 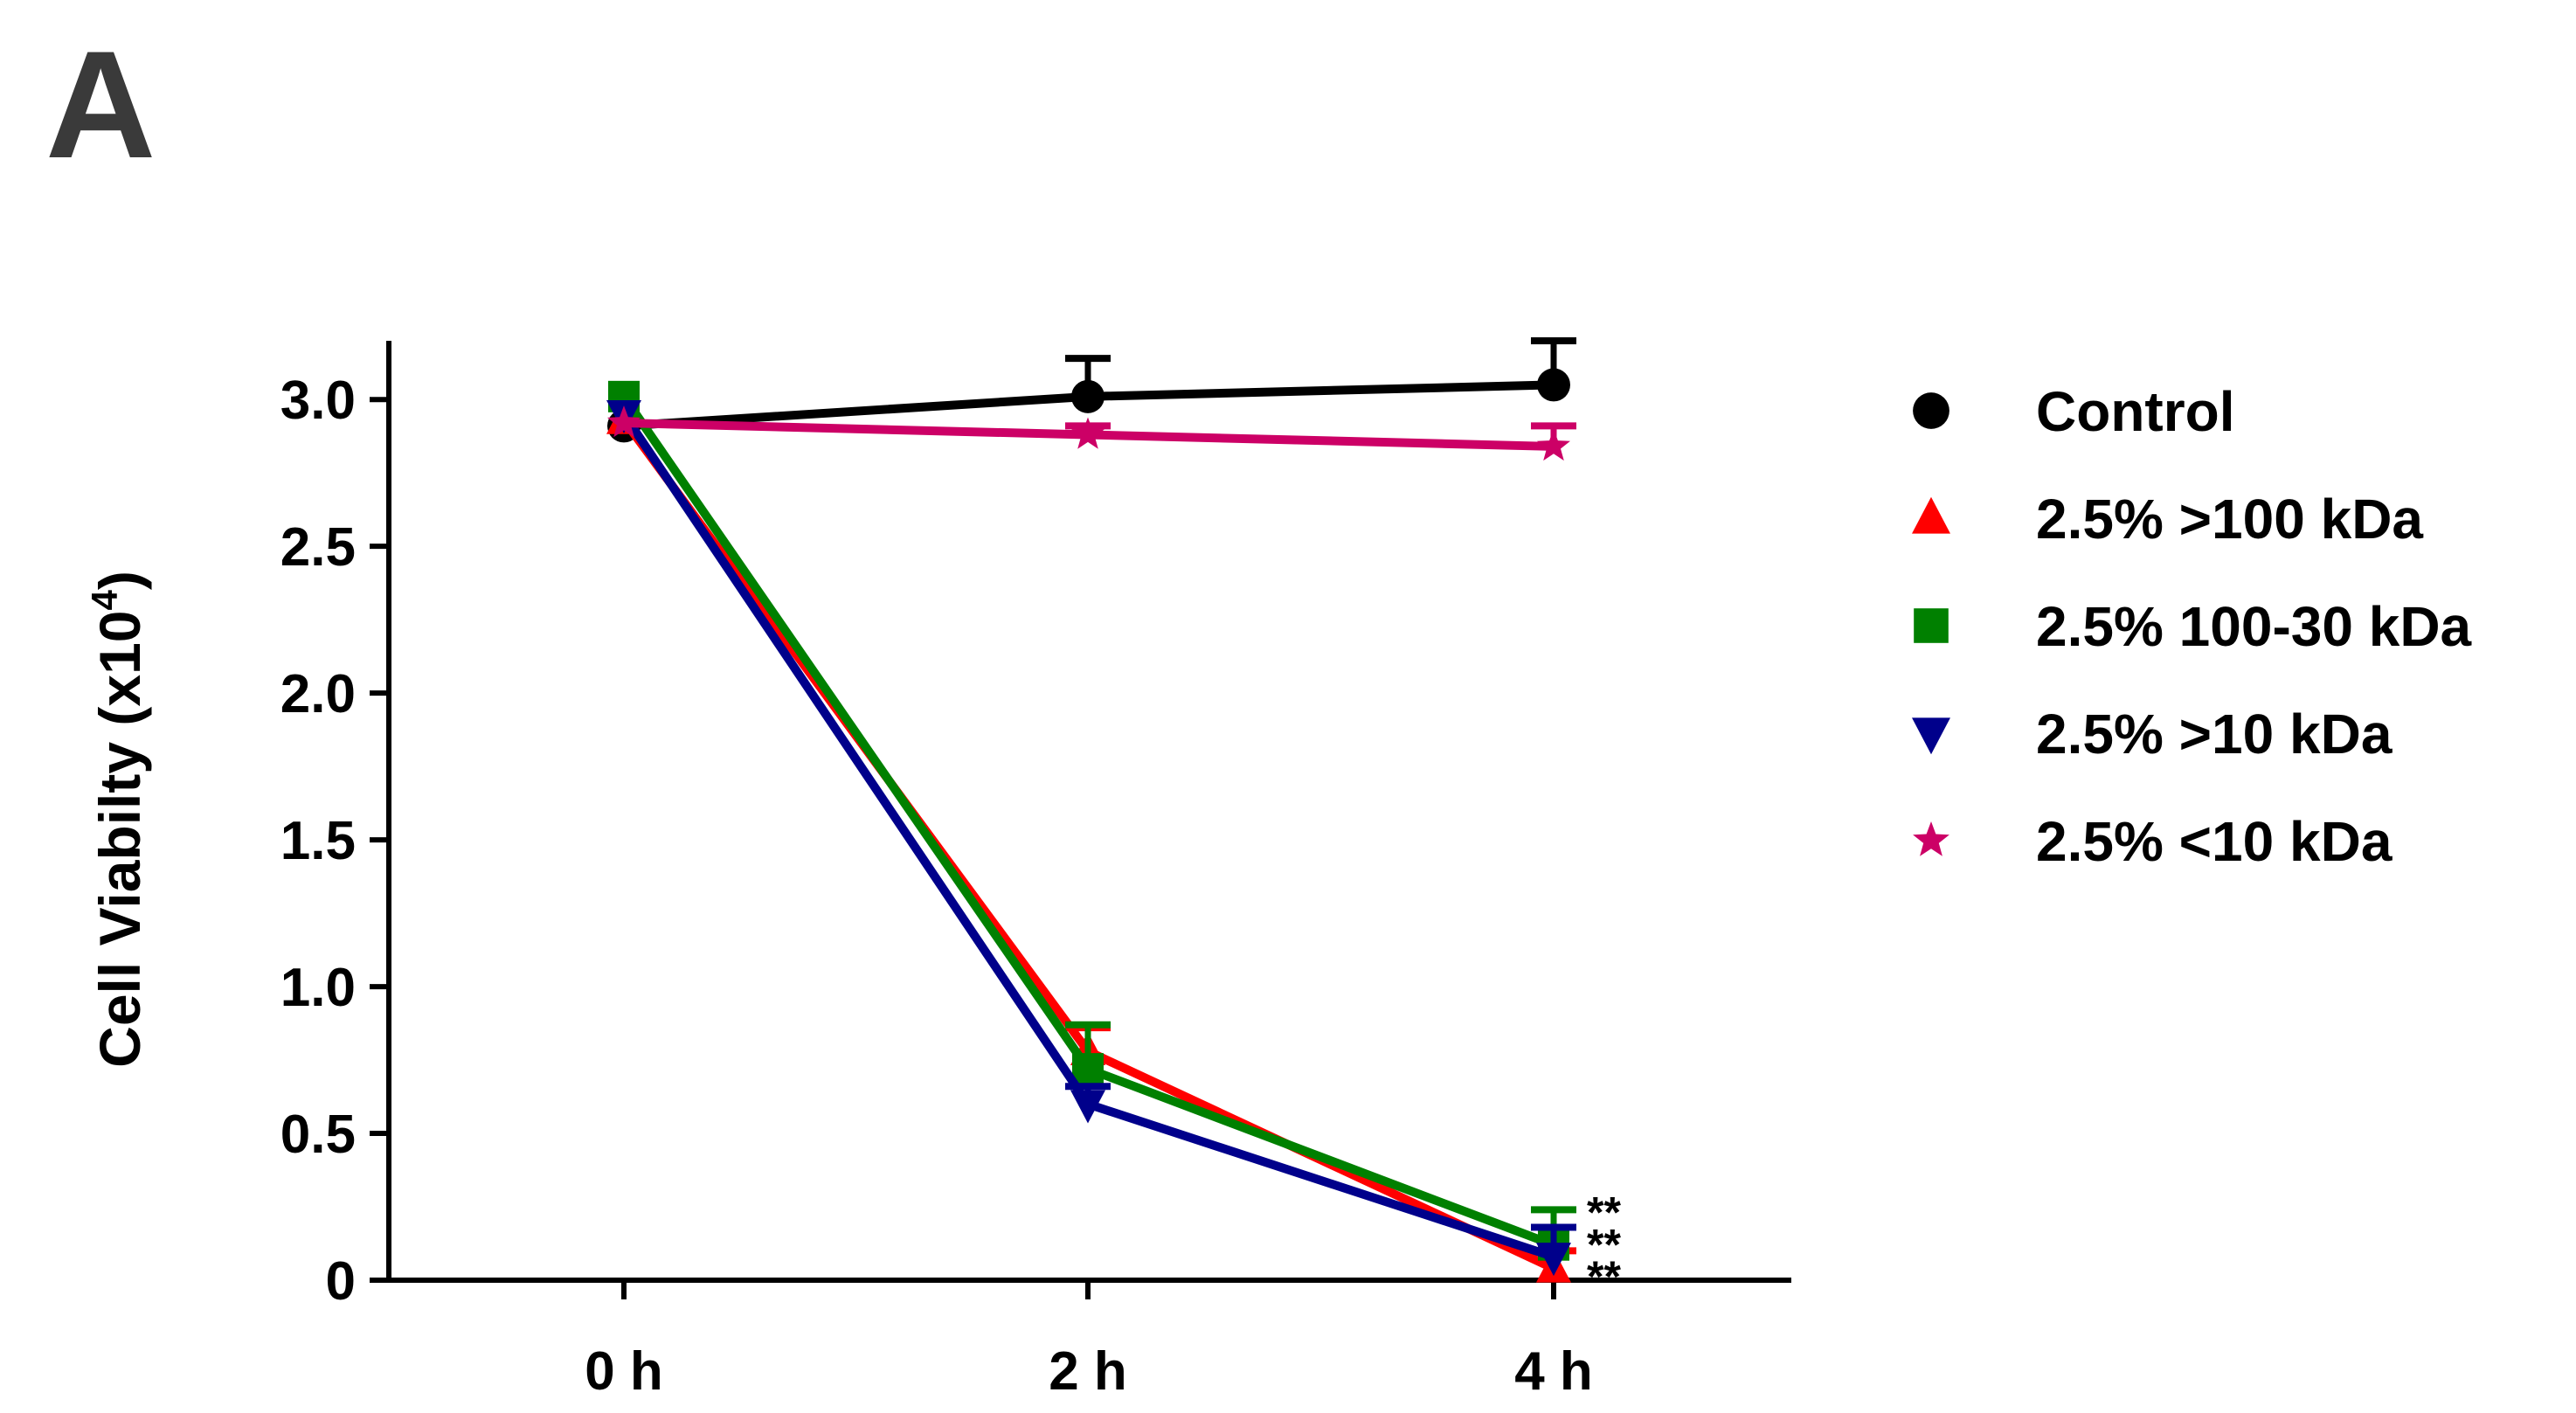 I want to click on y-axis-title-suffix: ), so click(x=119, y=580).